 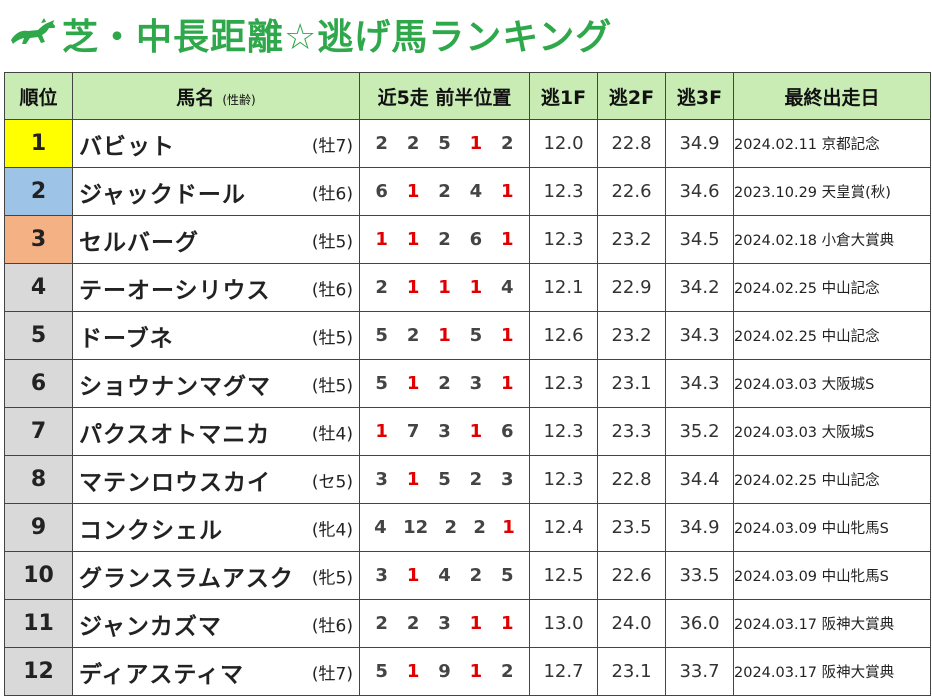 I want to click on header-row: 順位 馬名 (性齢) 近5走 前半位置 逃1F 逃2F 逃3F 最終出走日, so click(x=467, y=96).